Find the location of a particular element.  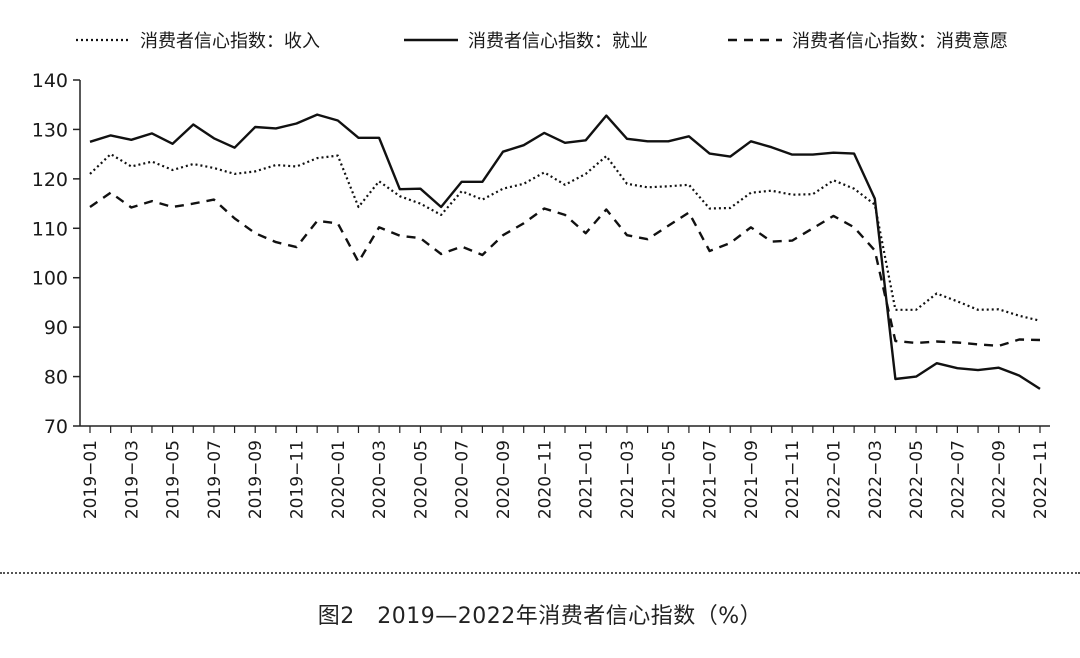

legend-label: 消费者信心指数：就业 is located at coordinates (558, 41).